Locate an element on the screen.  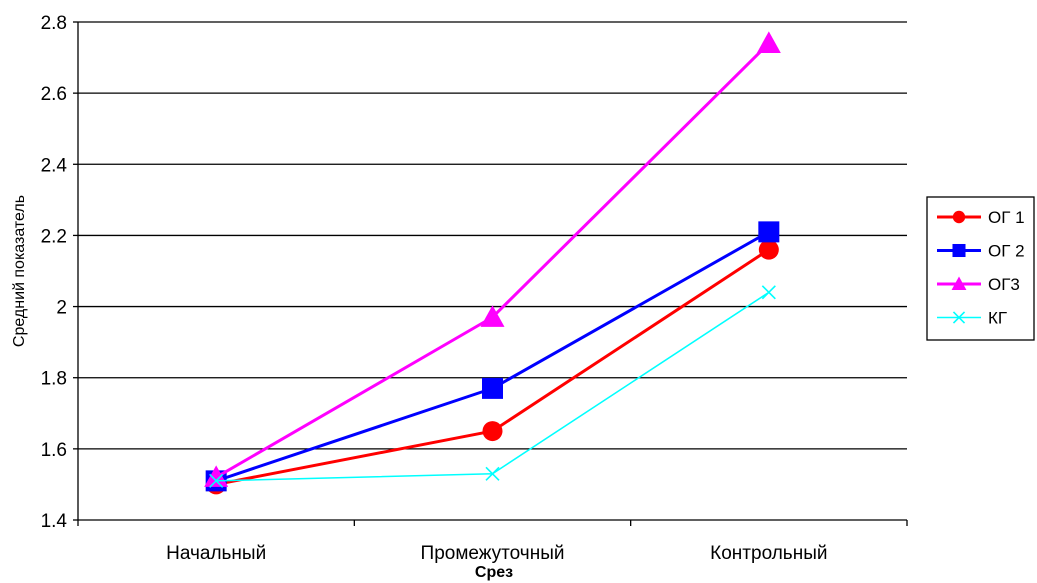
x-tick-label: Начальный is located at coordinates (216, 553).